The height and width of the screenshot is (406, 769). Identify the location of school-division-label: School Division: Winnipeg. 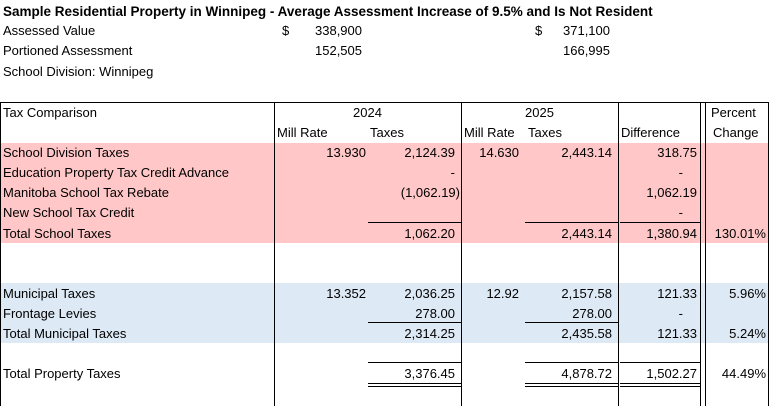
(78, 71).